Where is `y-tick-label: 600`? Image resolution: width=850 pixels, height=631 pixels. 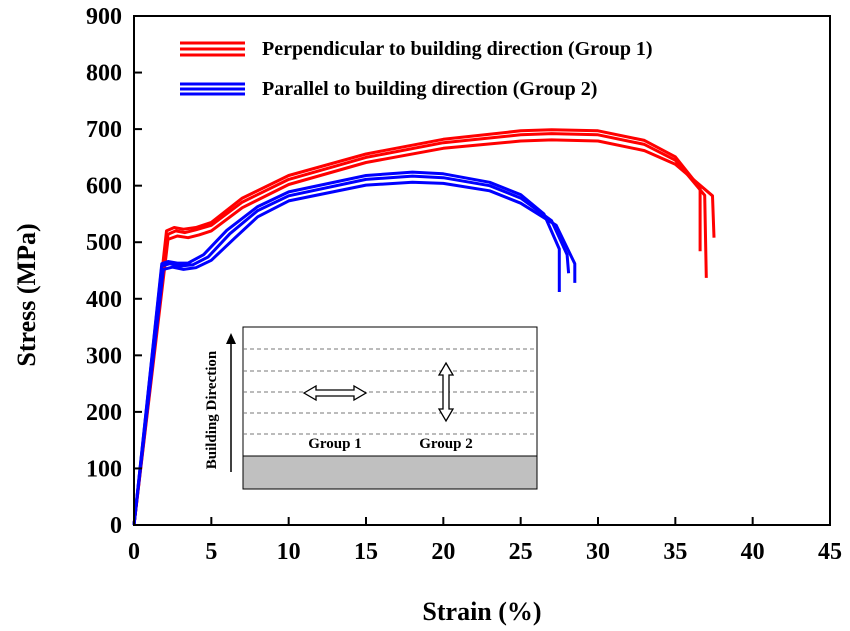 y-tick-label: 600 is located at coordinates (104, 187).